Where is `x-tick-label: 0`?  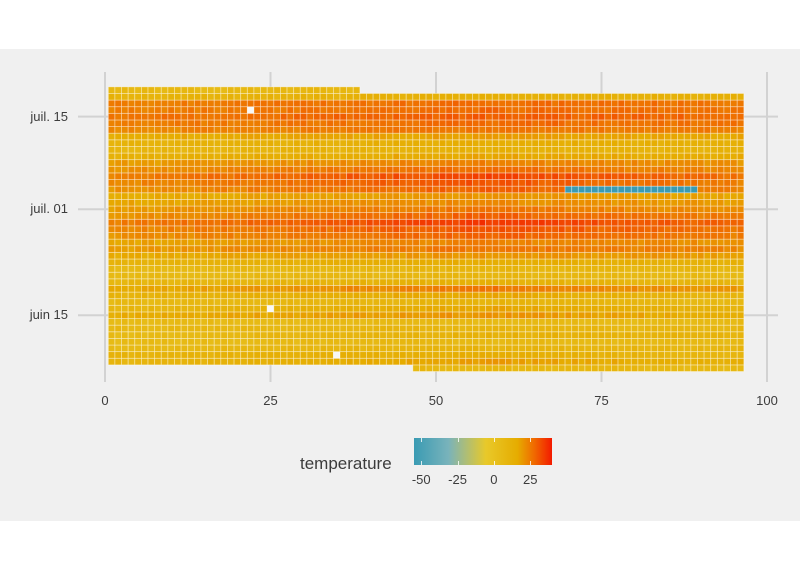 x-tick-label: 0 is located at coordinates (105, 400).